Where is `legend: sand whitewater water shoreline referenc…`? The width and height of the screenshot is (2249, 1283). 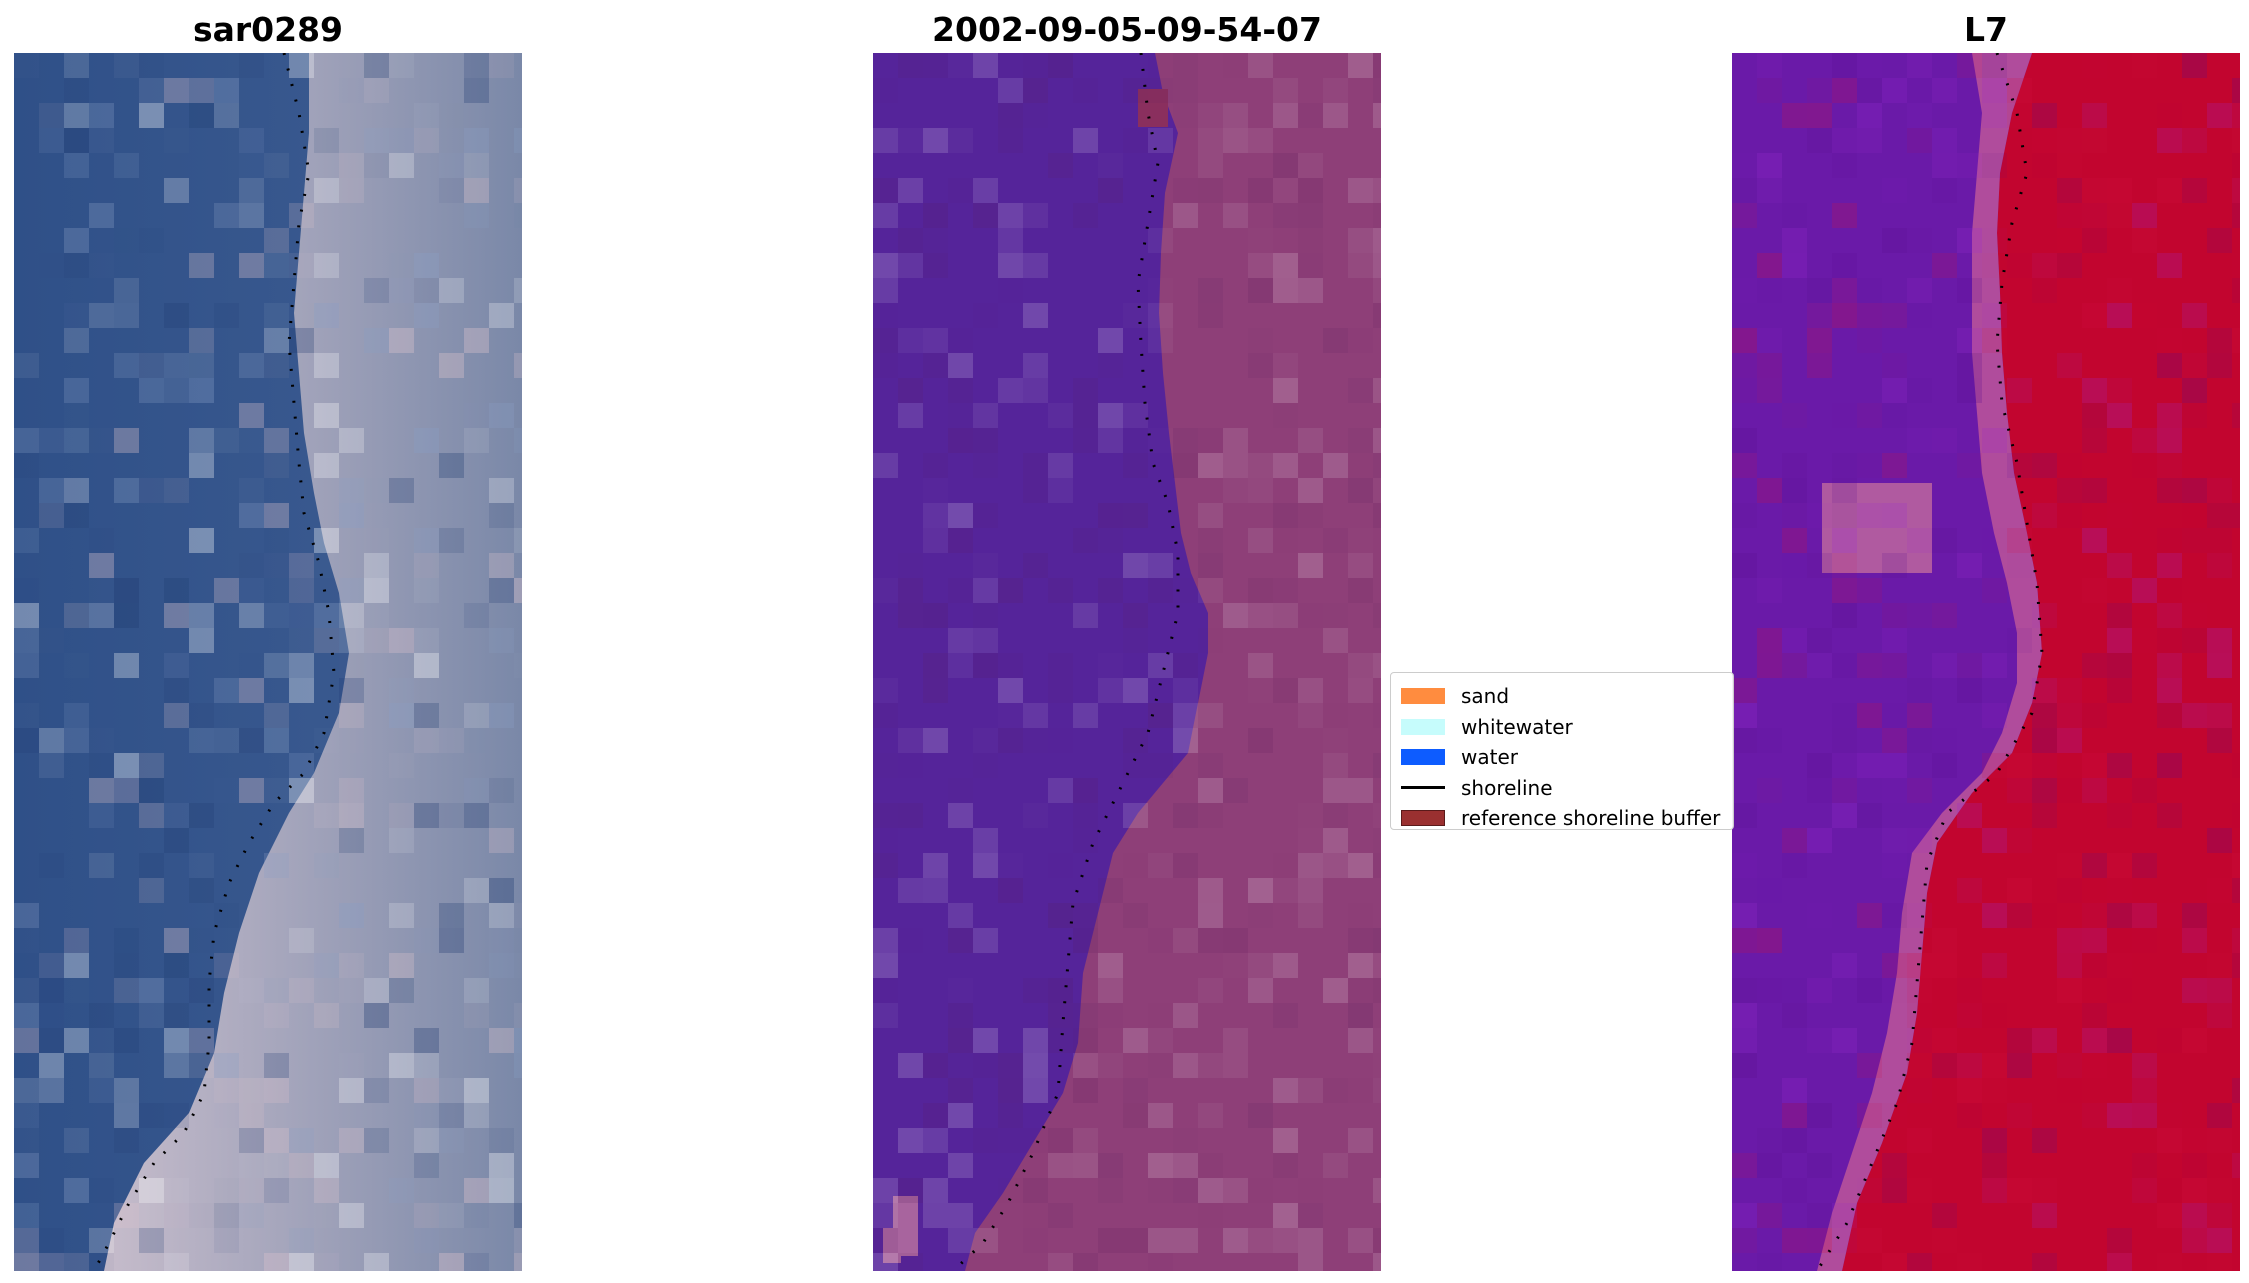 legend: sand whitewater water shoreline referenc… is located at coordinates (1562, 751).